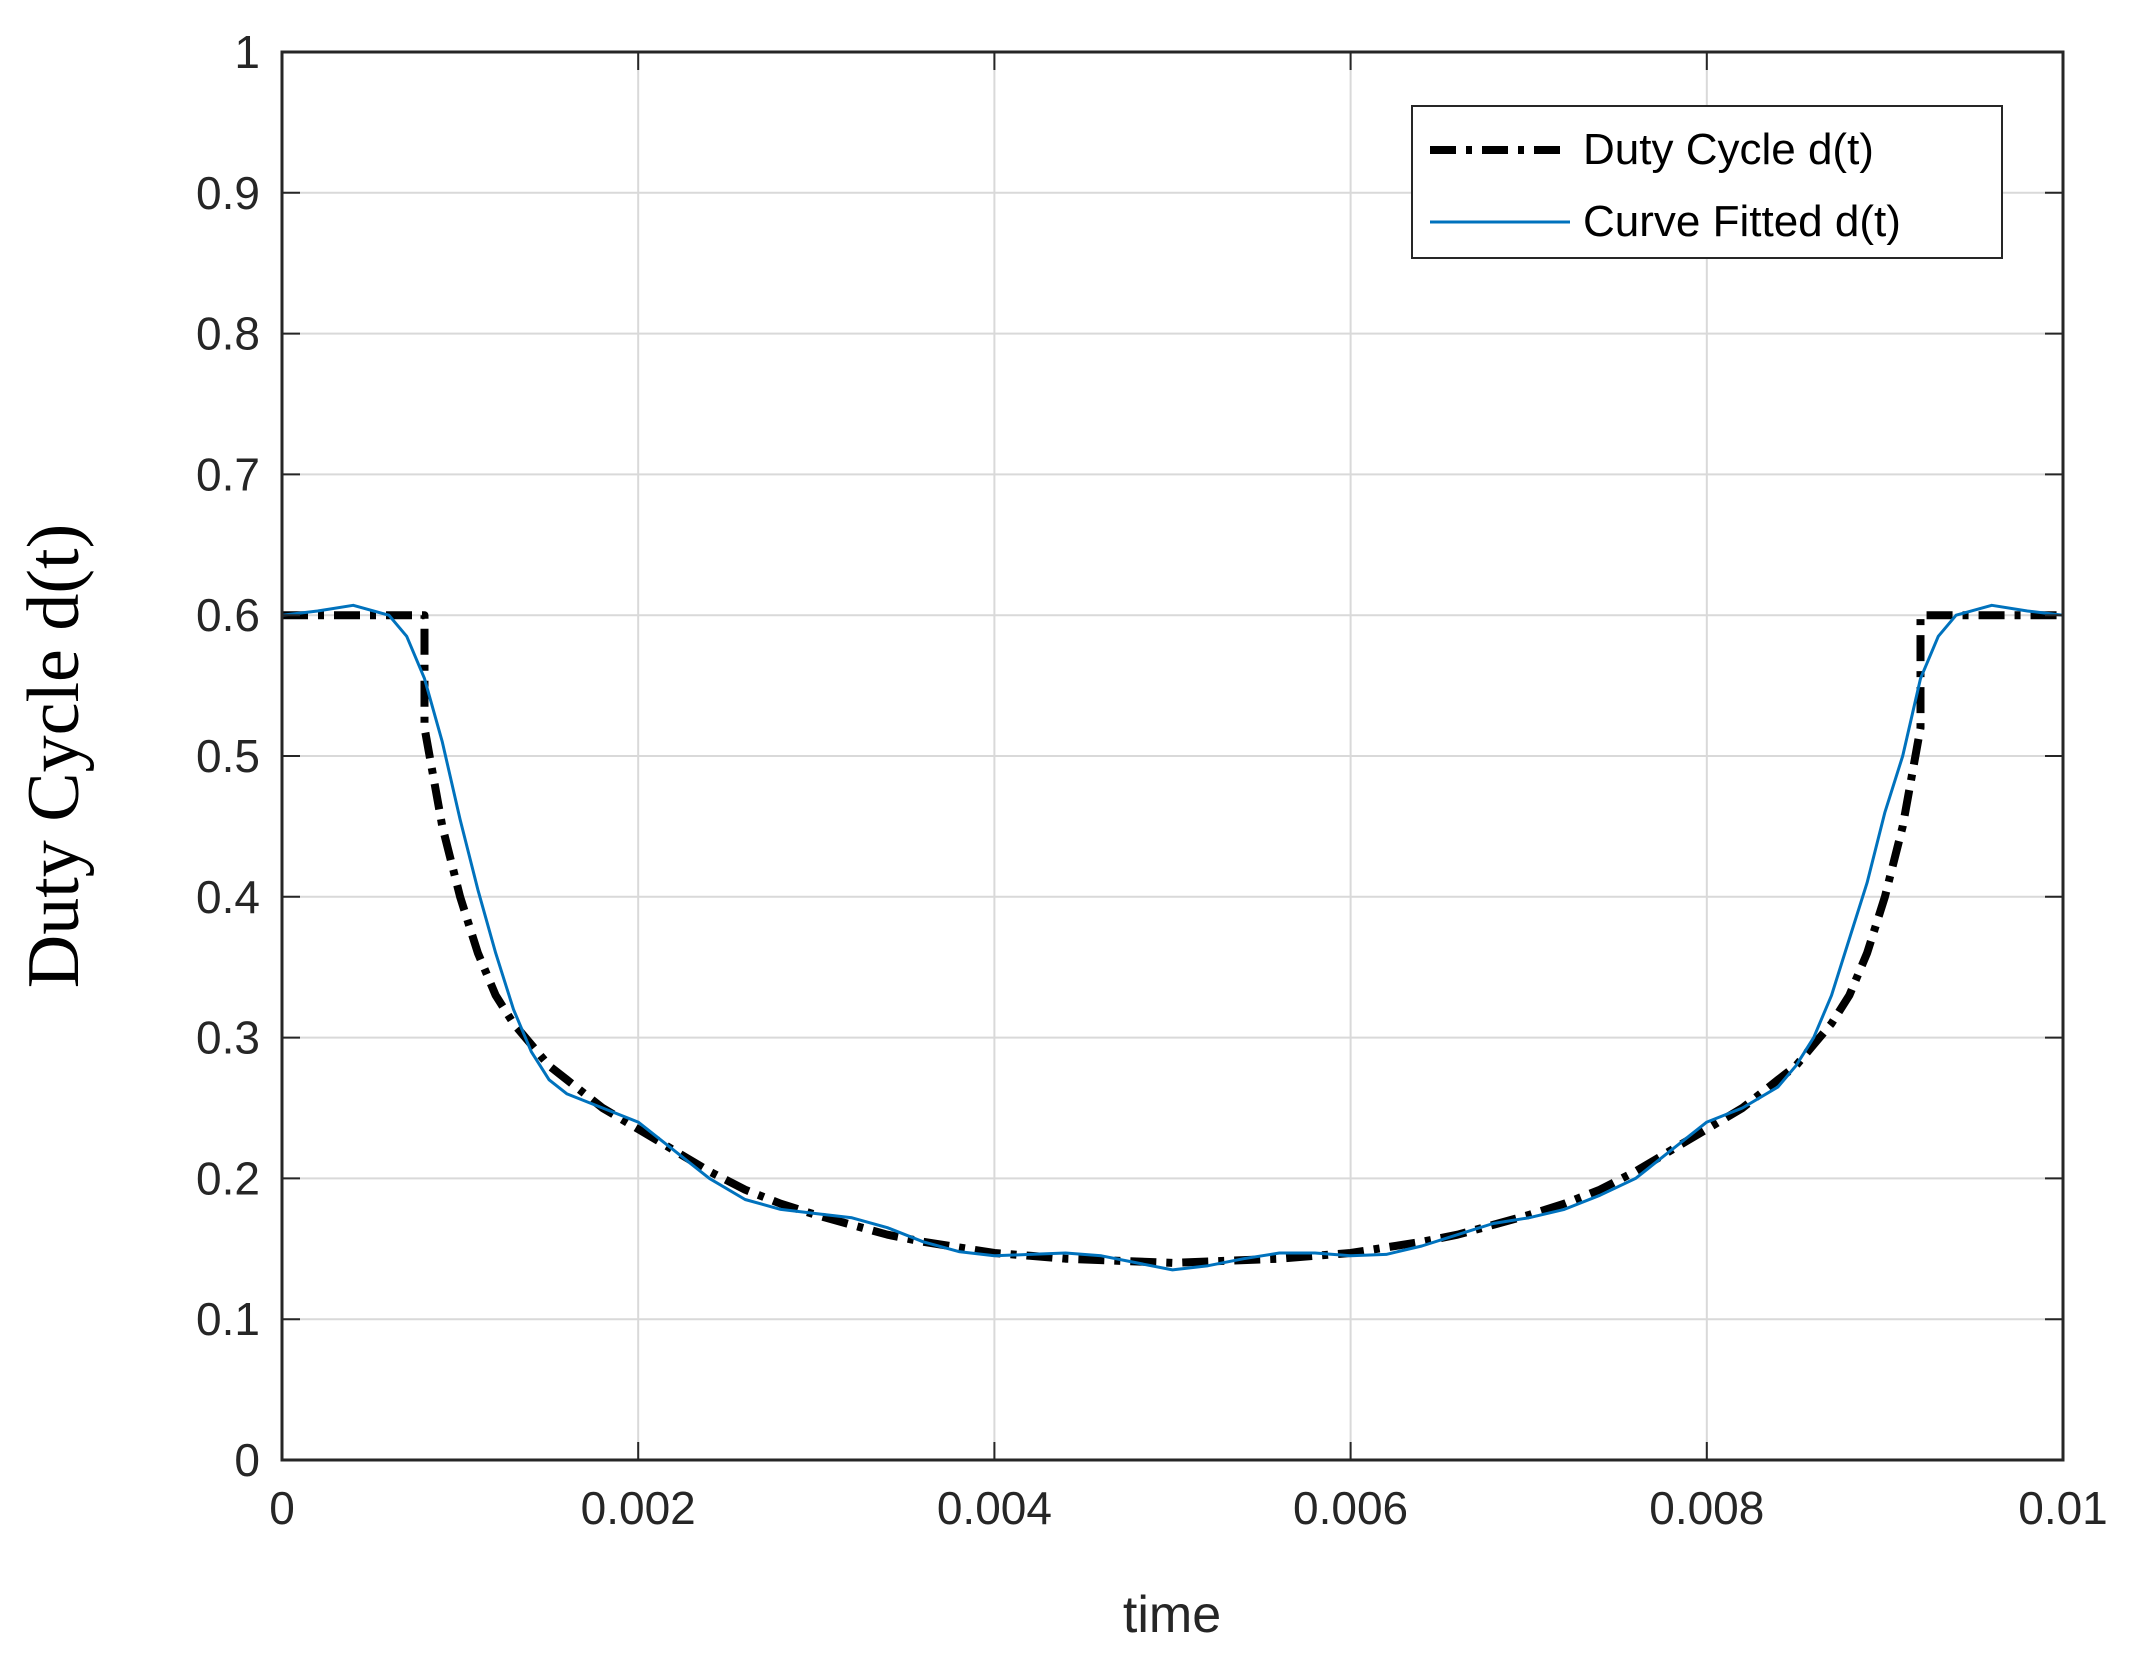  What do you see at coordinates (1706, 1508) in the screenshot?
I see `x-tick-label: 0.008` at bounding box center [1706, 1508].